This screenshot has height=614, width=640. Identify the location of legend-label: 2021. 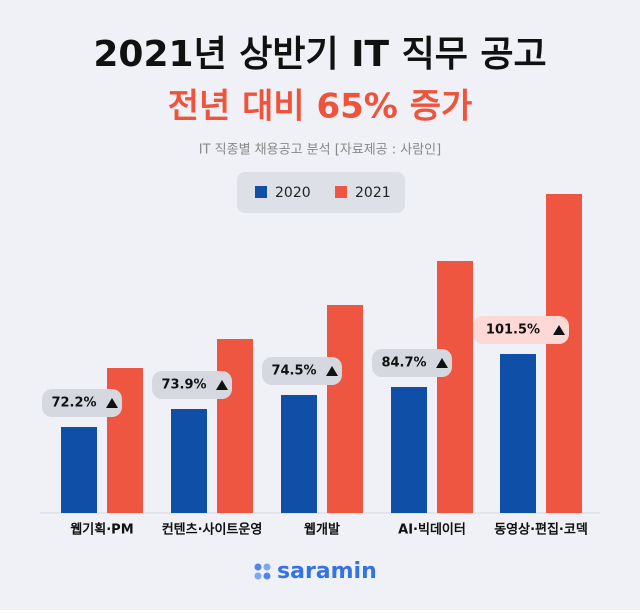
(373, 193).